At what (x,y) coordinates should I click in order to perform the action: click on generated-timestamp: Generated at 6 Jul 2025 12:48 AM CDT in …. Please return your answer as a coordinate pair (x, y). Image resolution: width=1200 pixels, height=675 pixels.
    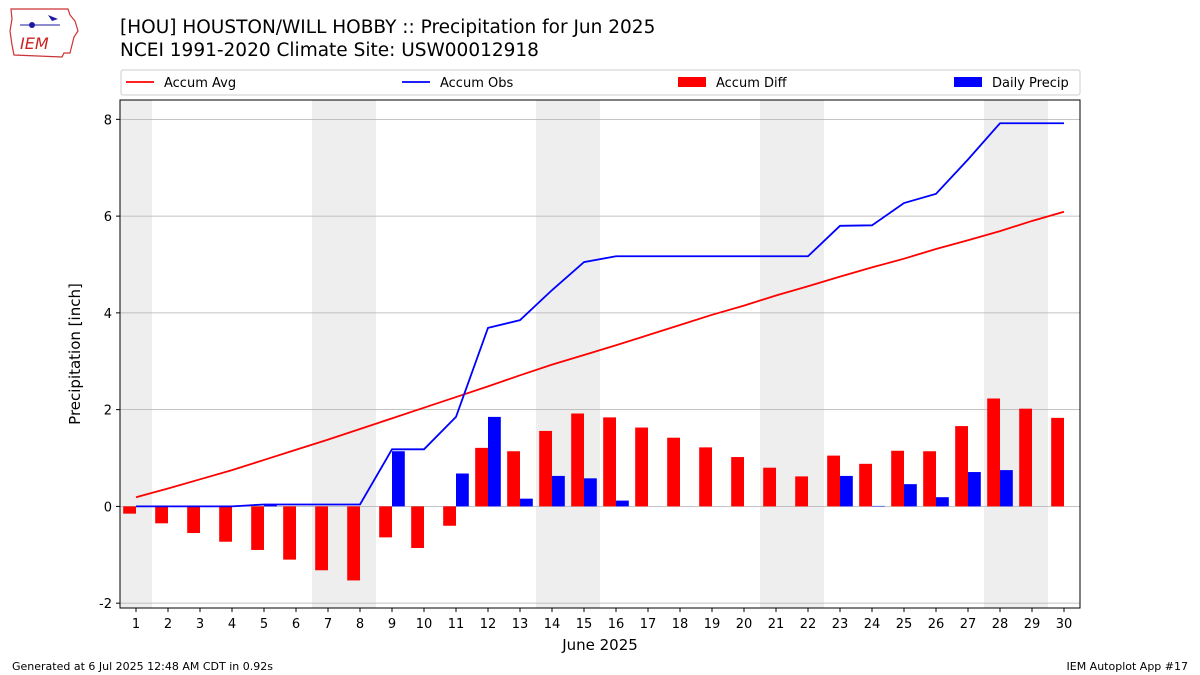
    Looking at the image, I should click on (142, 666).